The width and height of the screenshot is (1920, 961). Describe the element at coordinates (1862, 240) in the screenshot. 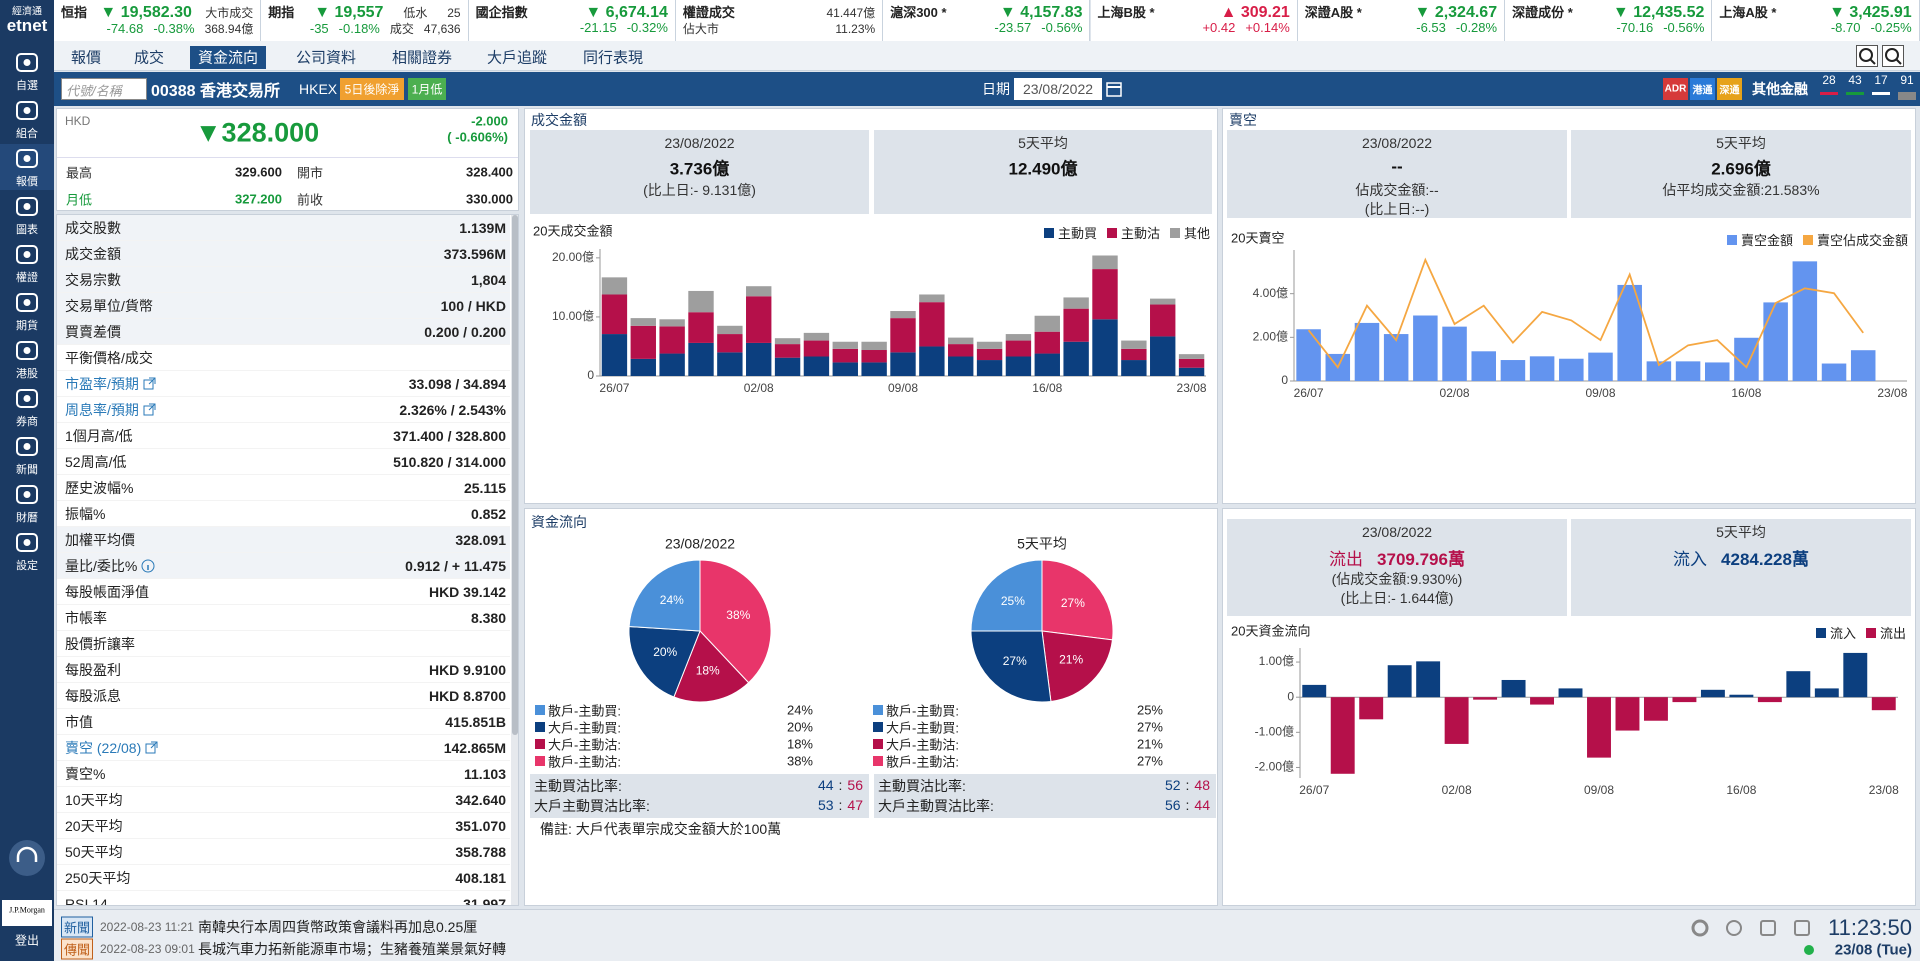

I see `legend-label: 賣空佔成交金額` at that location.